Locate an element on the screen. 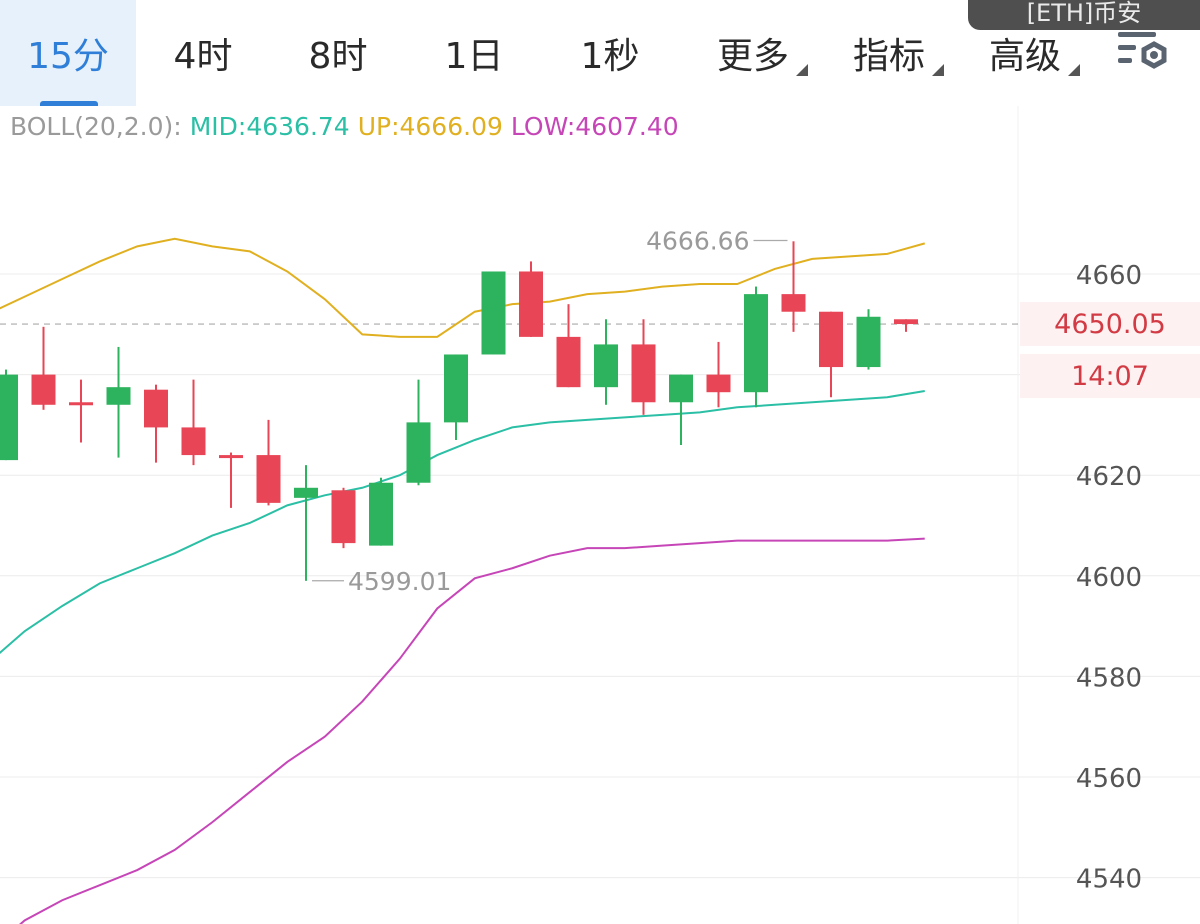 Image resolution: width=1200 pixels, height=924 pixels. boll-name: BOLL(20,2.0): is located at coordinates (96, 126).